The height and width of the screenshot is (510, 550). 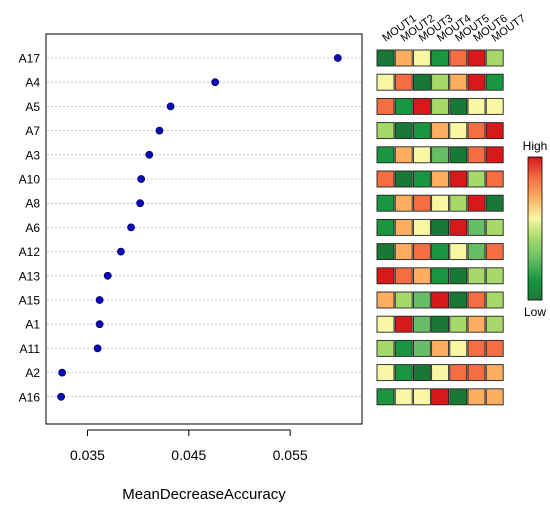 I want to click on y-axis-labels: A17 A4 A5 A7 A3 A10 A8 A6 A12 A13 A15 A1 A11 A2 A16, so click(x=30, y=228).